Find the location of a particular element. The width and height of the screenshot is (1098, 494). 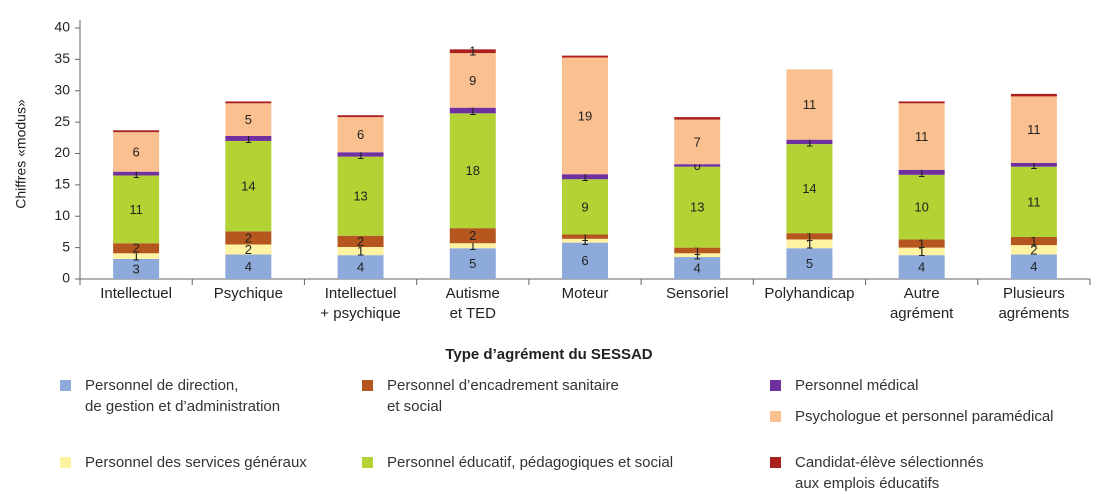

legend-label: Personnel des services généraux is located at coordinates (196, 462).